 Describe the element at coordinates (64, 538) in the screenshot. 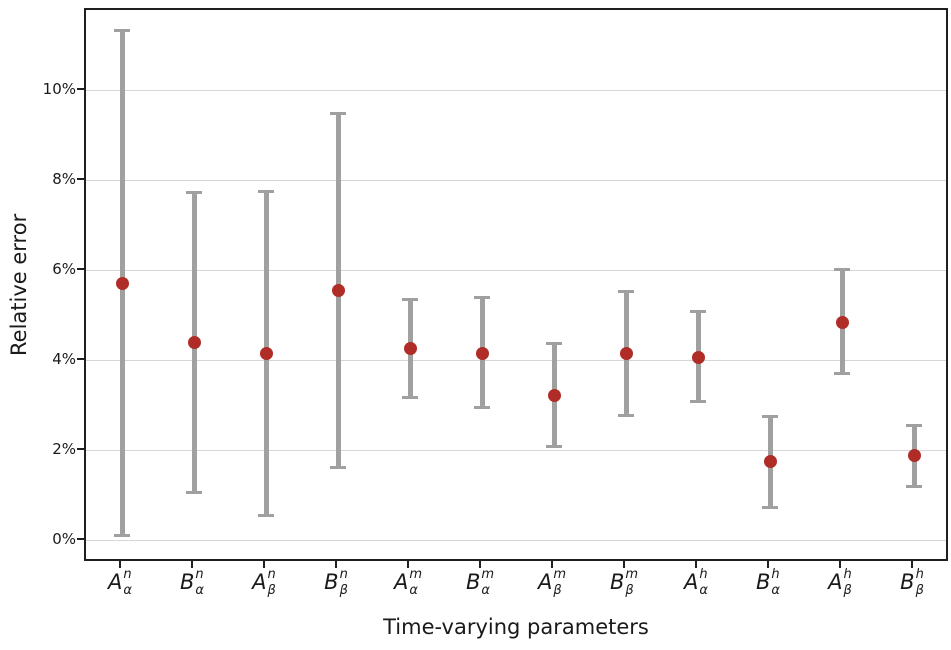

I see `y-tick-label: 0%` at that location.